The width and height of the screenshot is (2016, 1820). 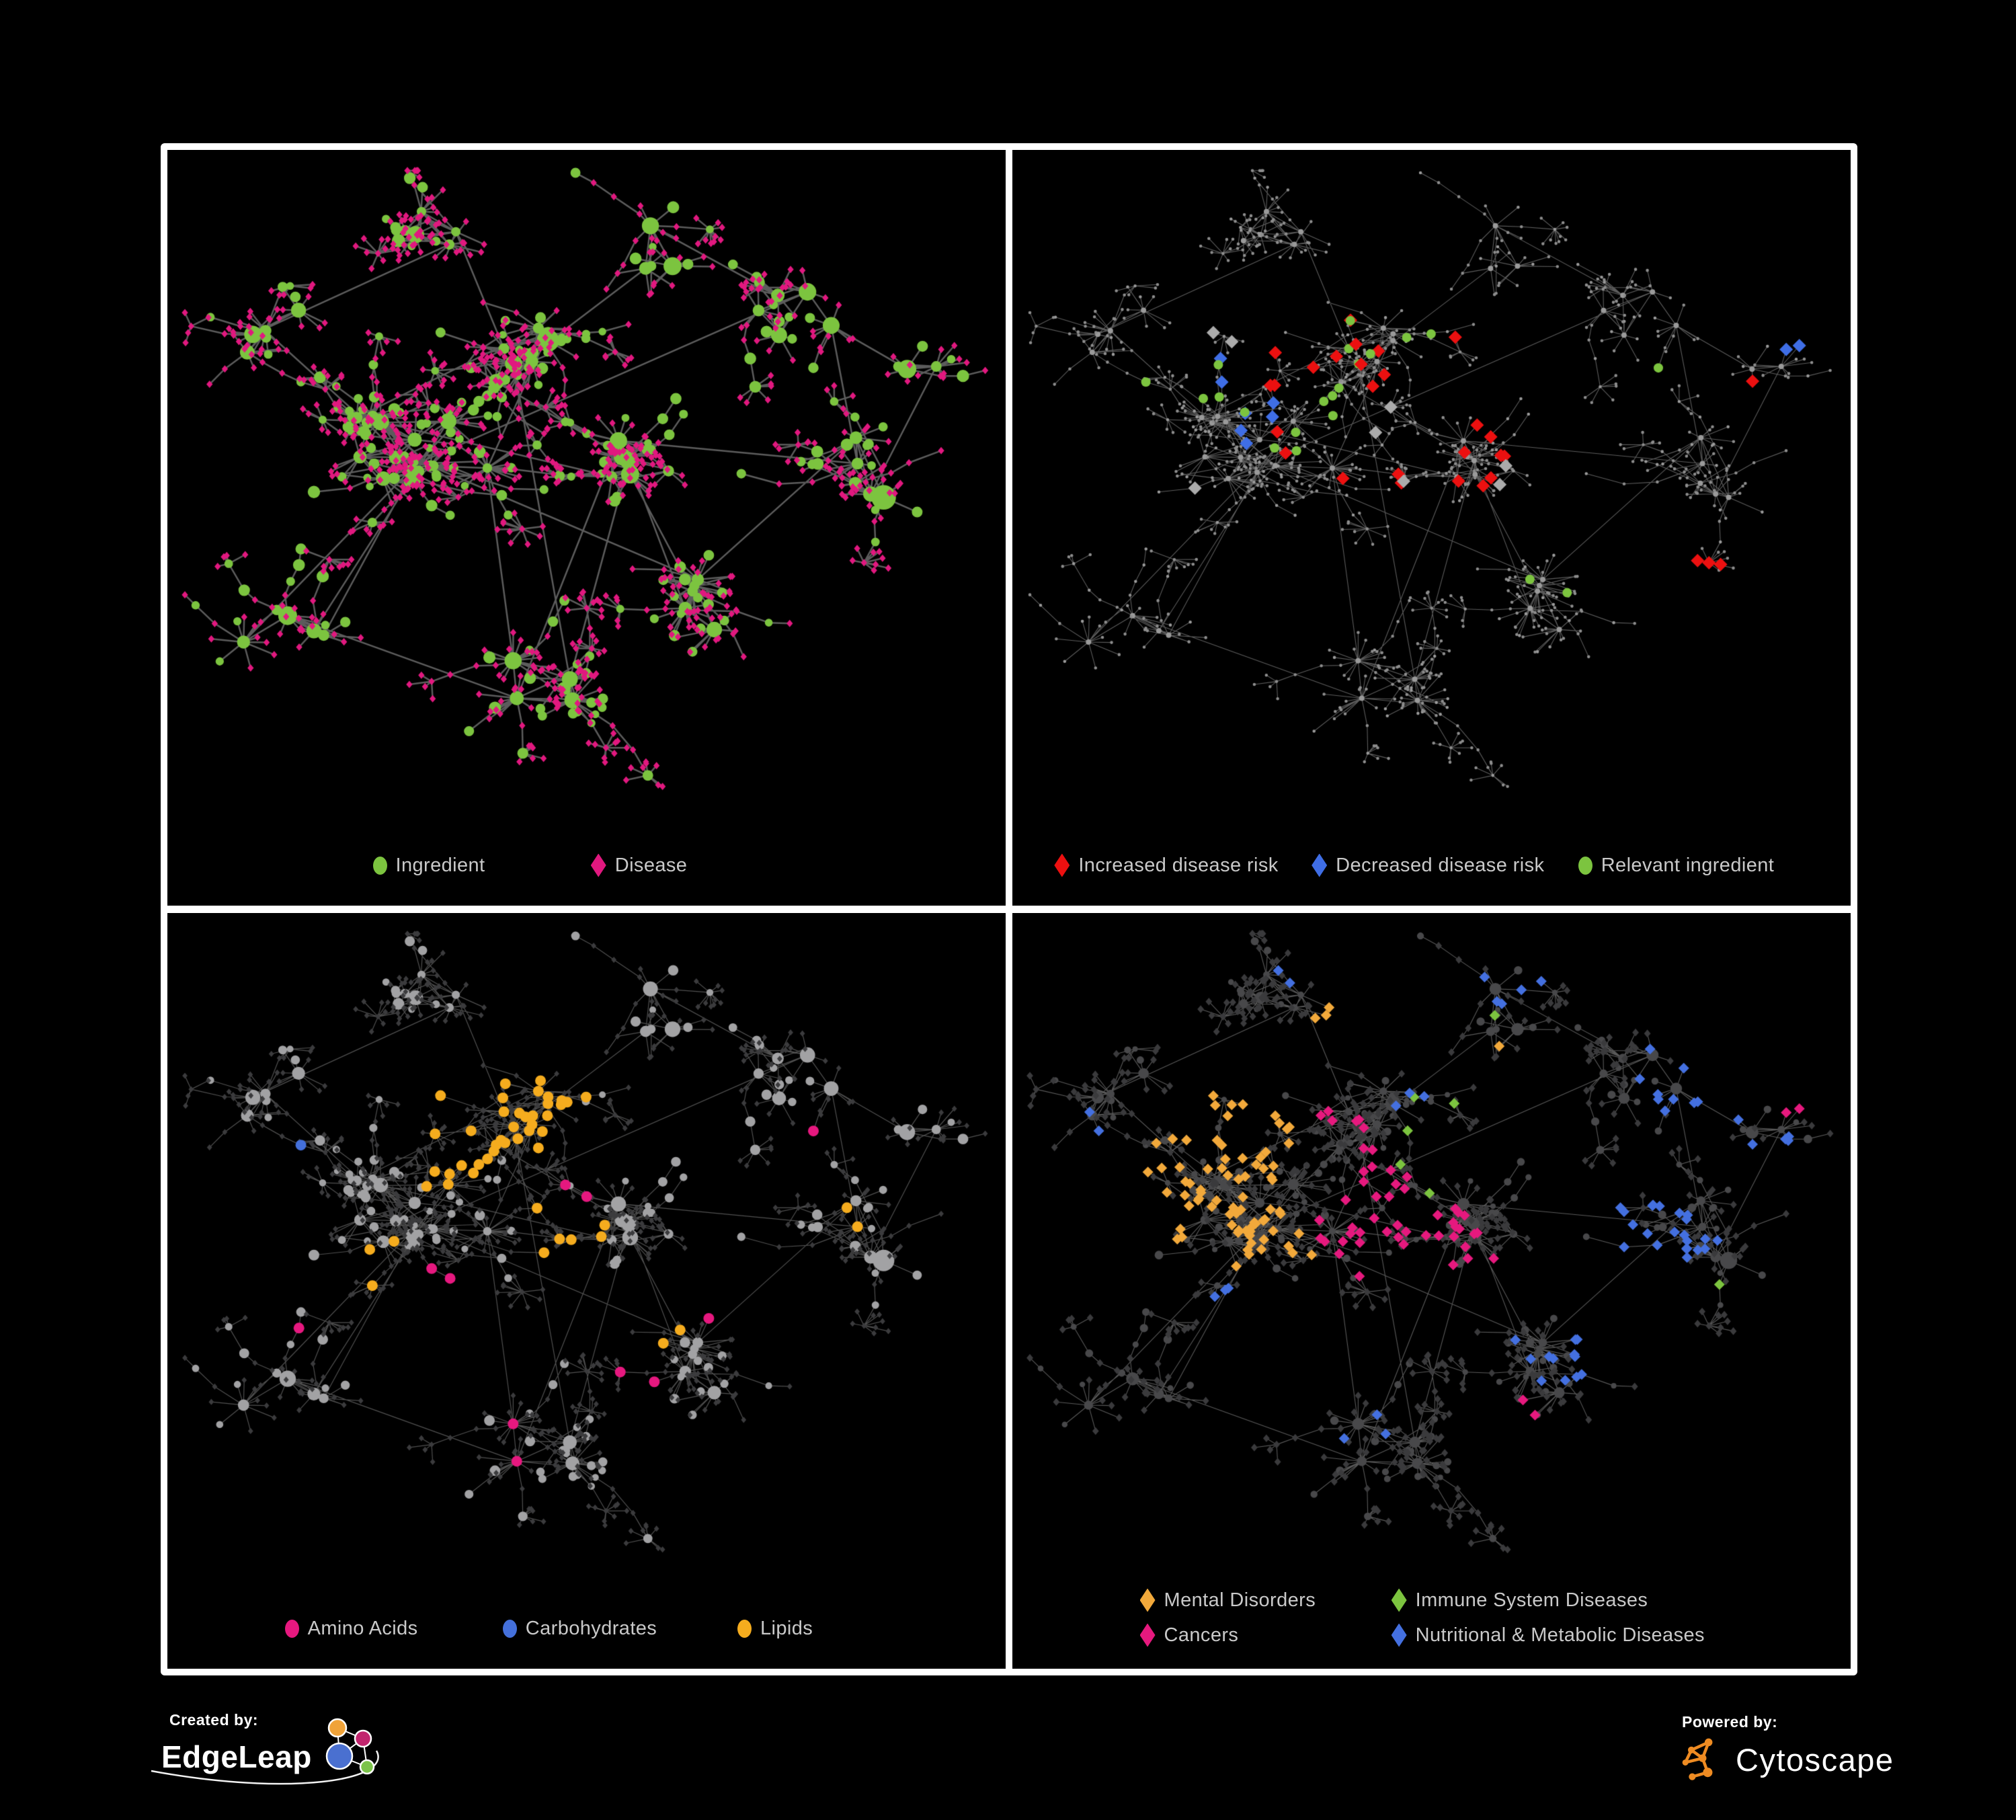 What do you see at coordinates (651, 865) in the screenshot?
I see `legend-label: Disease` at bounding box center [651, 865].